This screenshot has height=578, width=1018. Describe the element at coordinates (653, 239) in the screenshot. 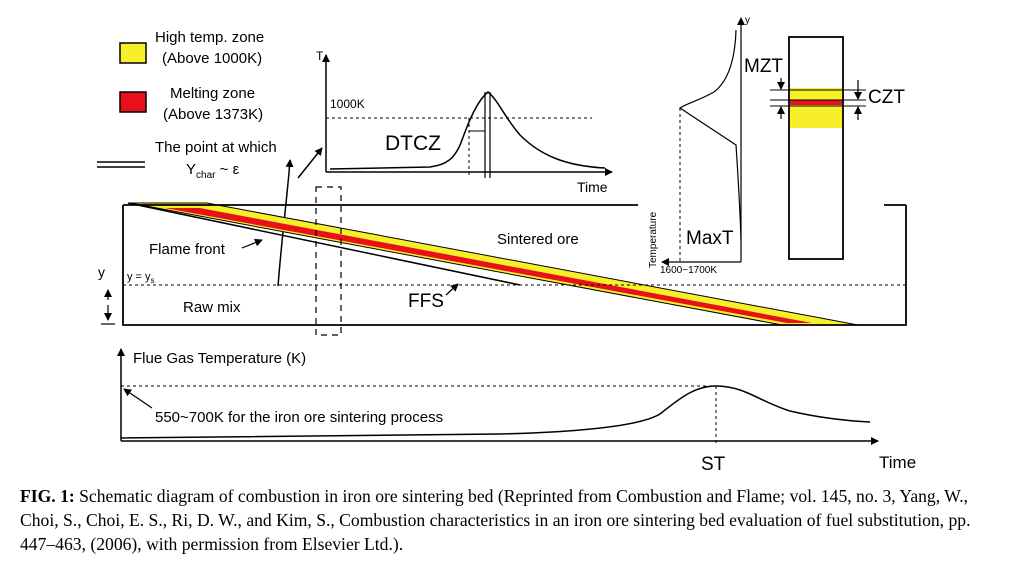

I see `profile-temperature-label: Temperature` at that location.